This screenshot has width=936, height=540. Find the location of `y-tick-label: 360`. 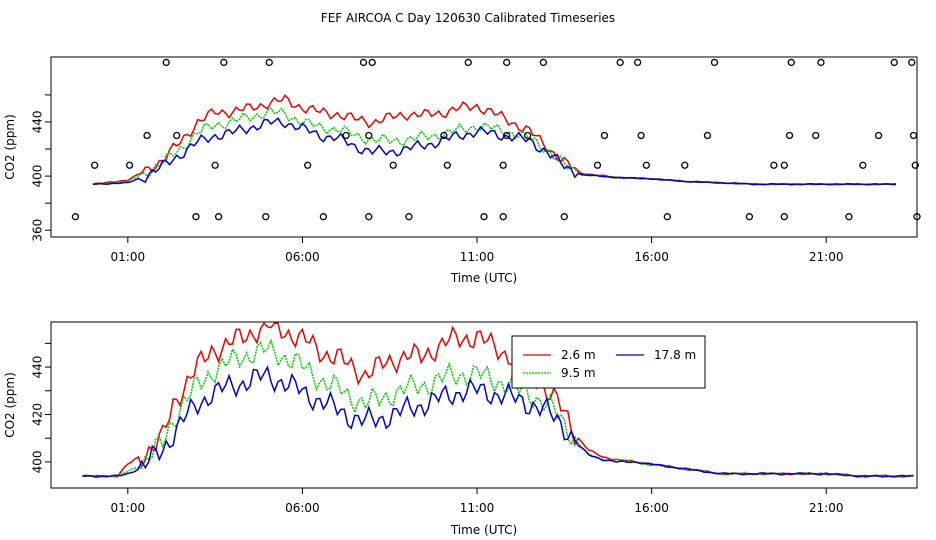

y-tick-label: 360 is located at coordinates (38, 230).